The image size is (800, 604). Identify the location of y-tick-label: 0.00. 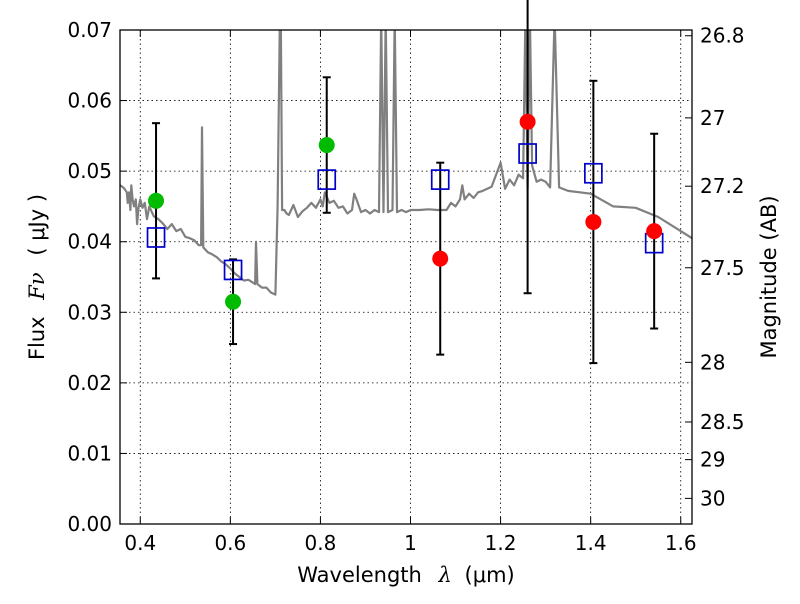
(89, 524).